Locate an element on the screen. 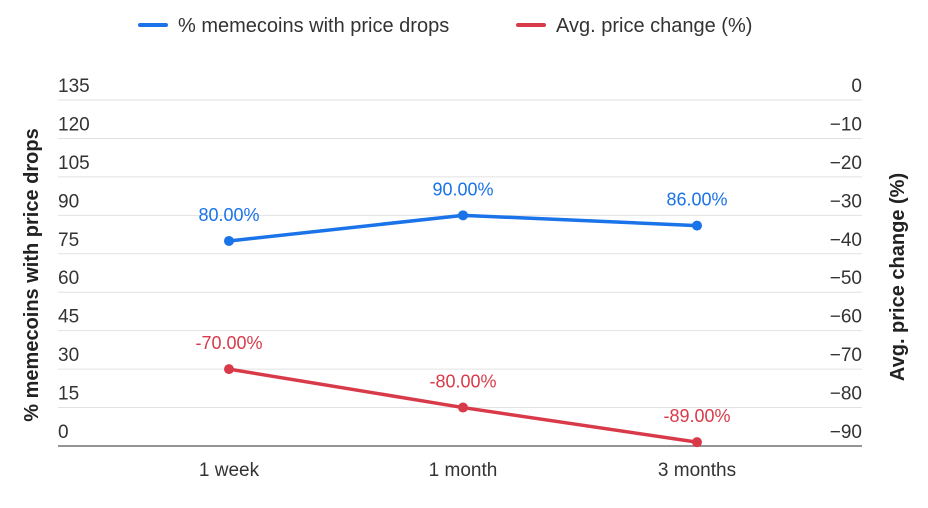 This screenshot has width=928, height=508. data-label: 90.00% is located at coordinates (462, 189).